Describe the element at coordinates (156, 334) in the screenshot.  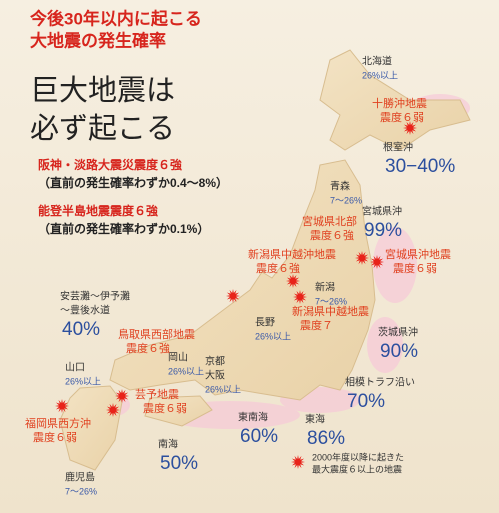
I see `quake-name: 鳥取県西部地震` at that location.